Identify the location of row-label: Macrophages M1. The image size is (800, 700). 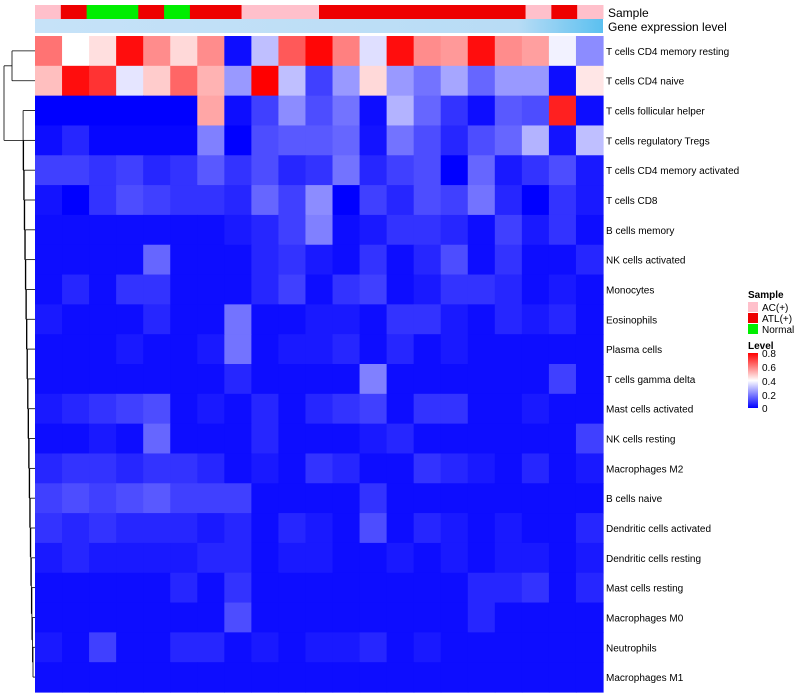
(645, 678).